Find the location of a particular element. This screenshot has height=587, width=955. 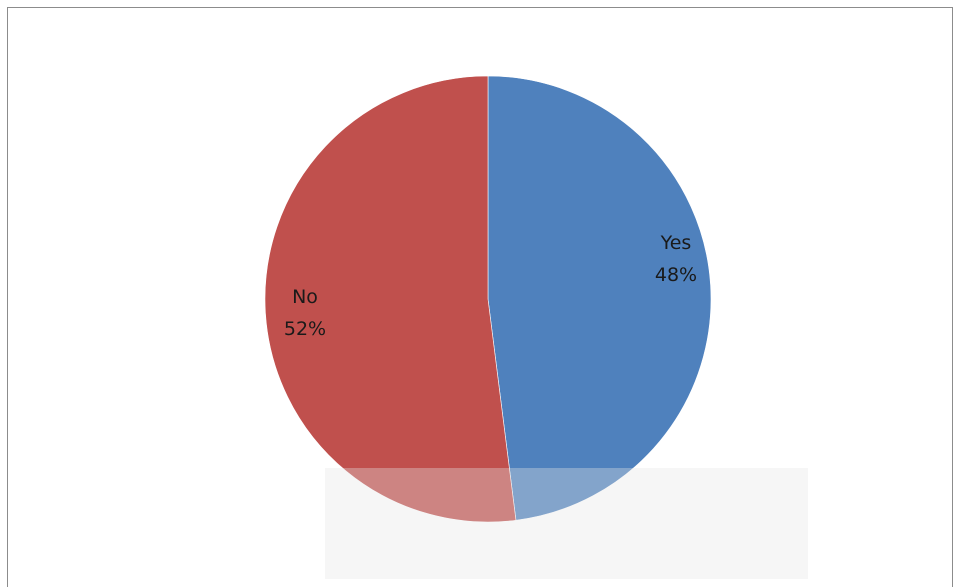

slice-label-yes: Yes is located at coordinates (676, 243).